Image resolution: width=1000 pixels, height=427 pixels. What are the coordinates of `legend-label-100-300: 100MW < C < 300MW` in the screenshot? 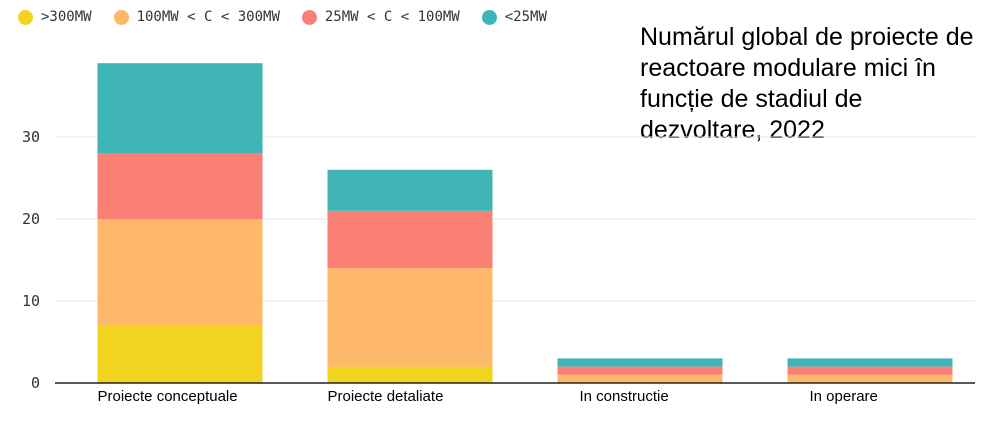 It's located at (208, 17).